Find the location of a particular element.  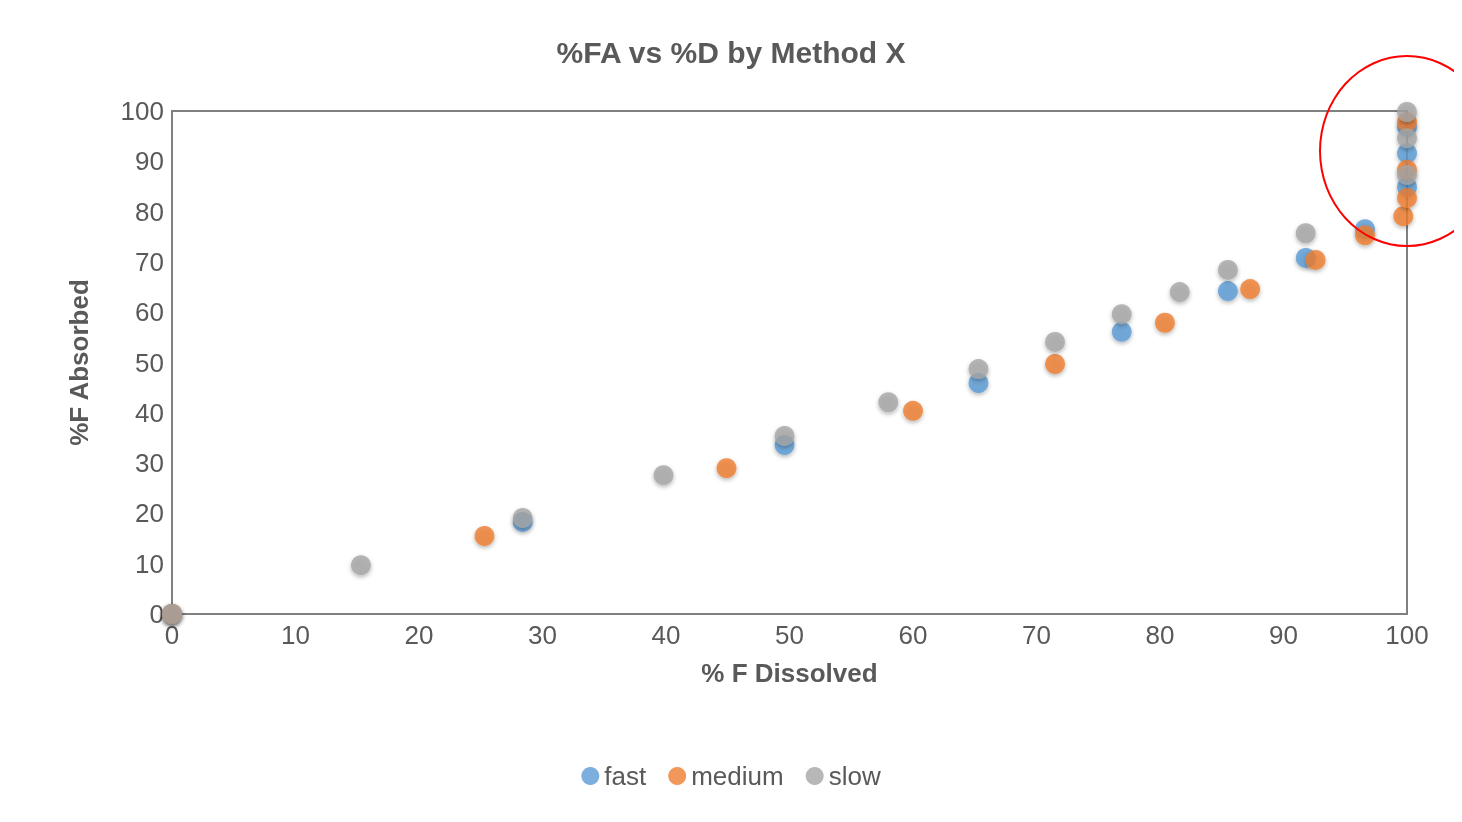

x-tick-label: 10 is located at coordinates (295, 635).